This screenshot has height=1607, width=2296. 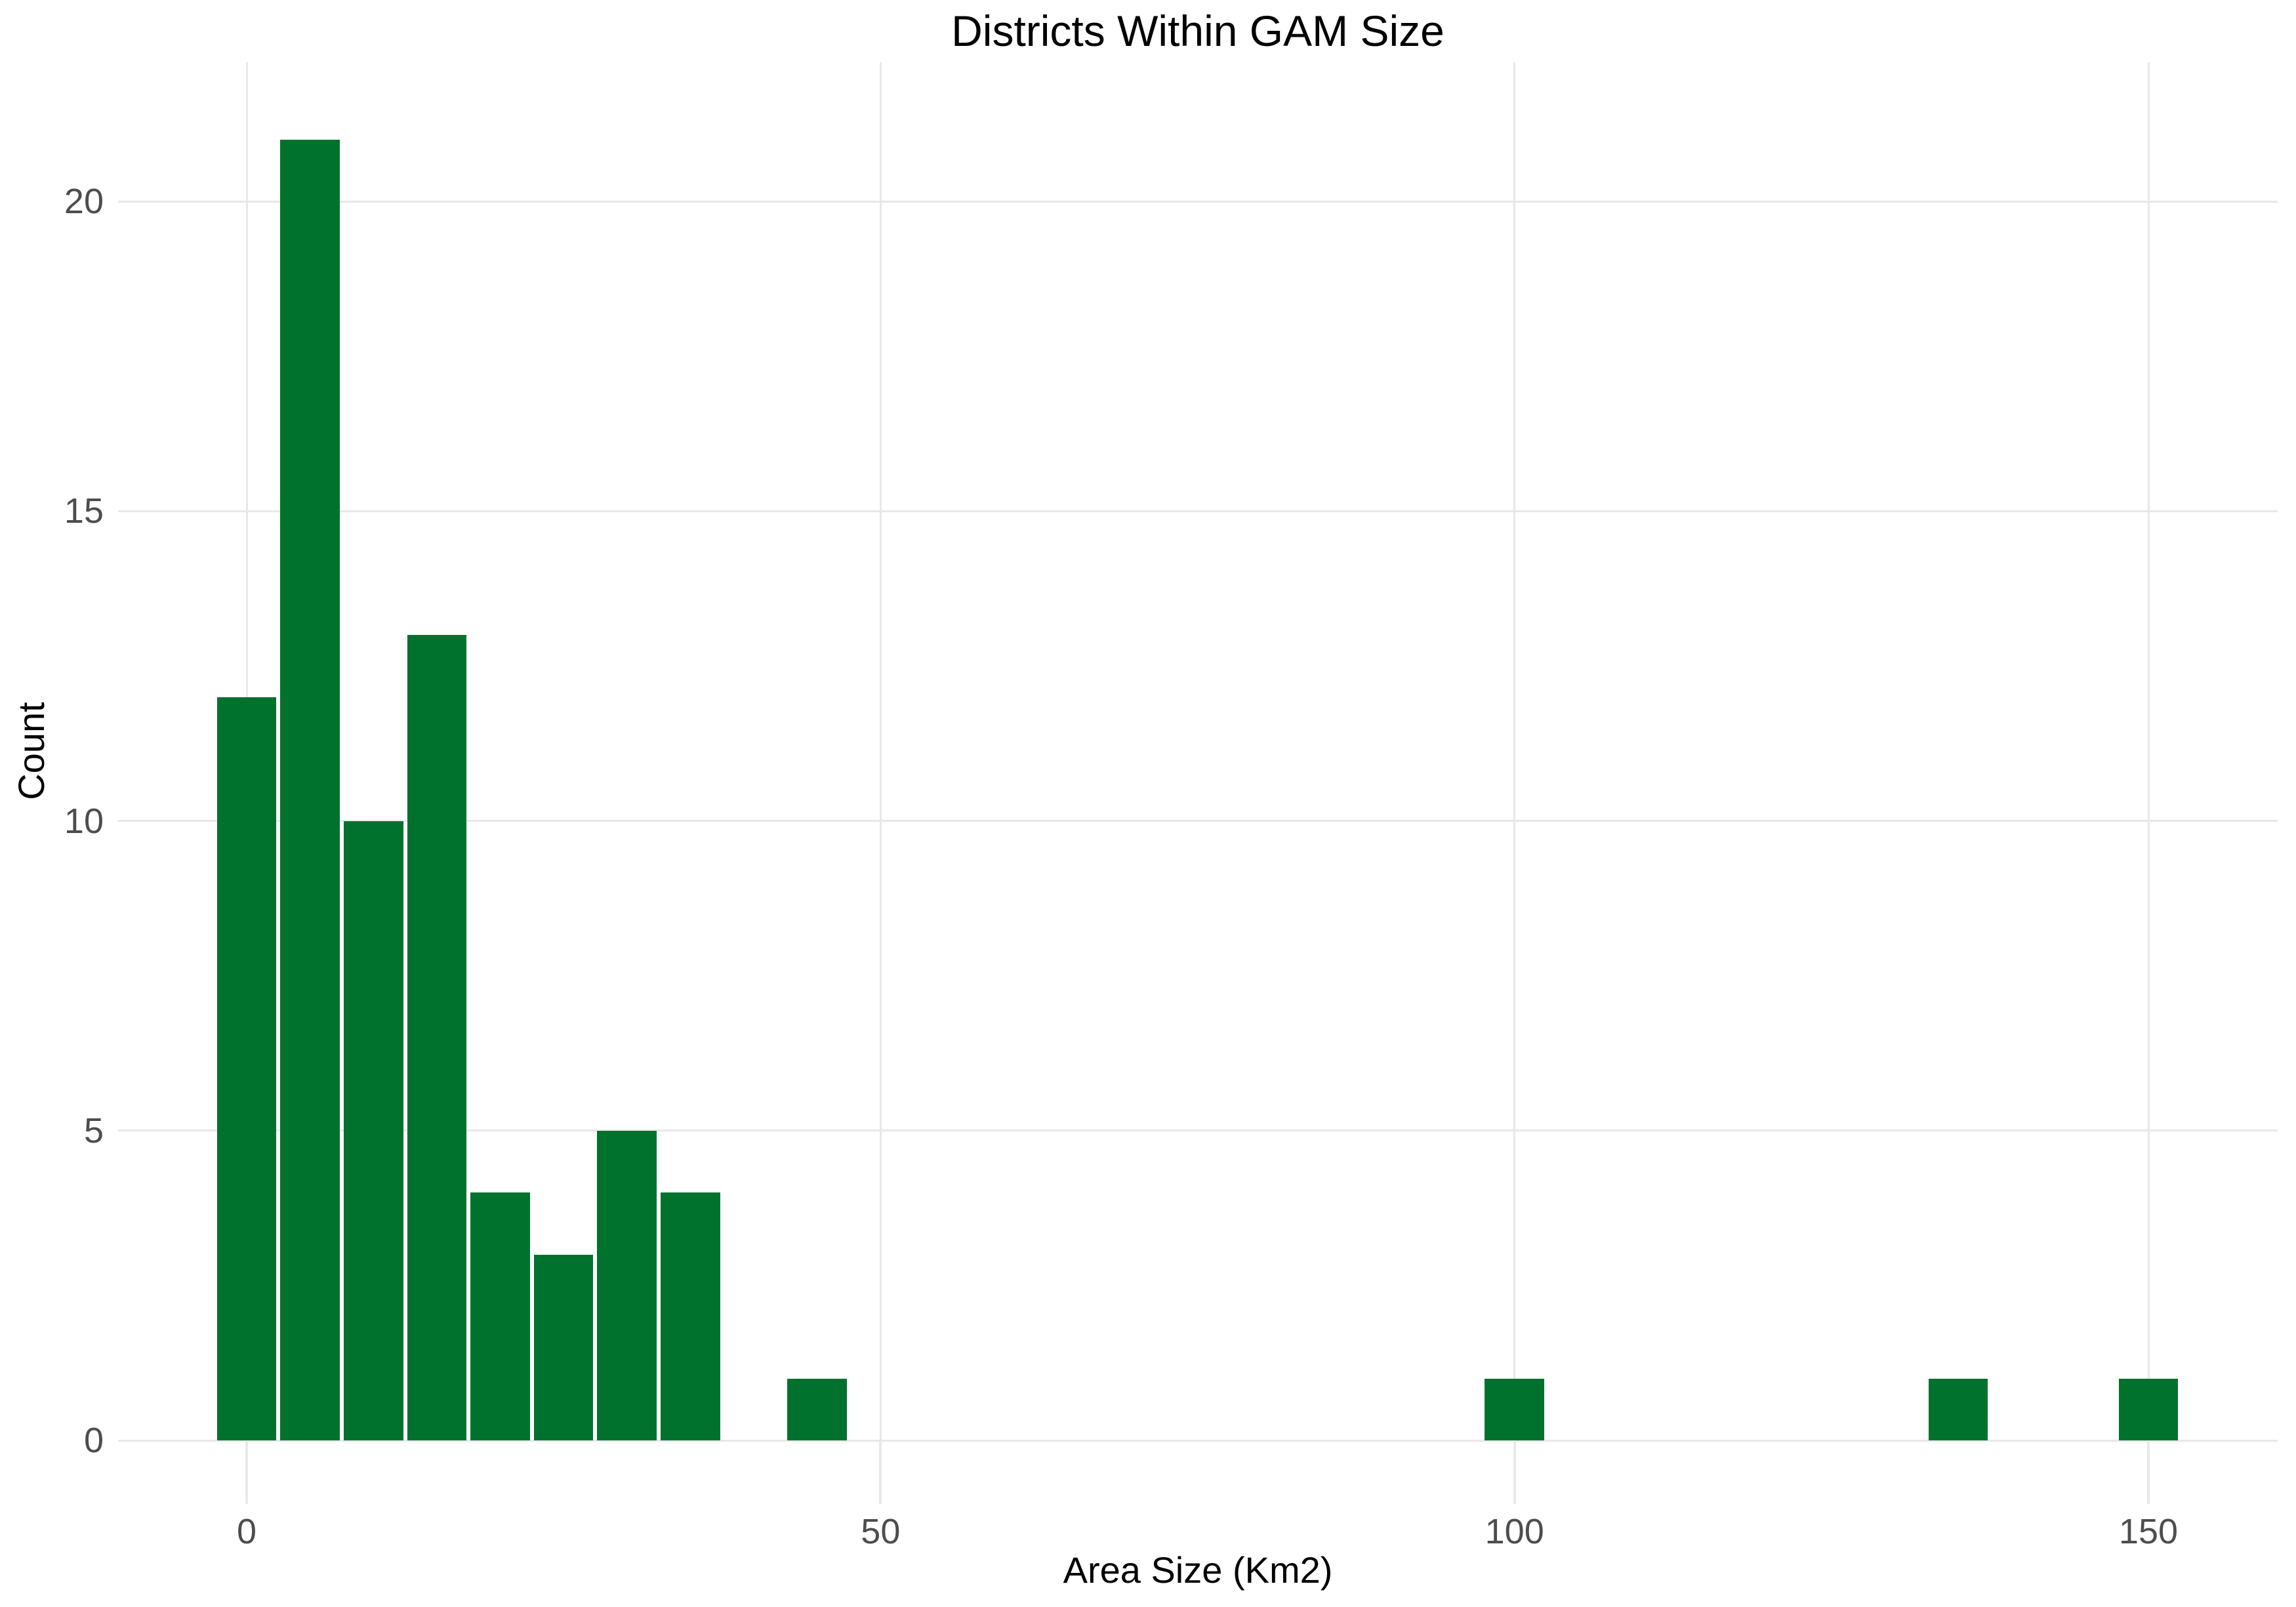 I want to click on y-tick-label: 15, so click(x=84, y=511).